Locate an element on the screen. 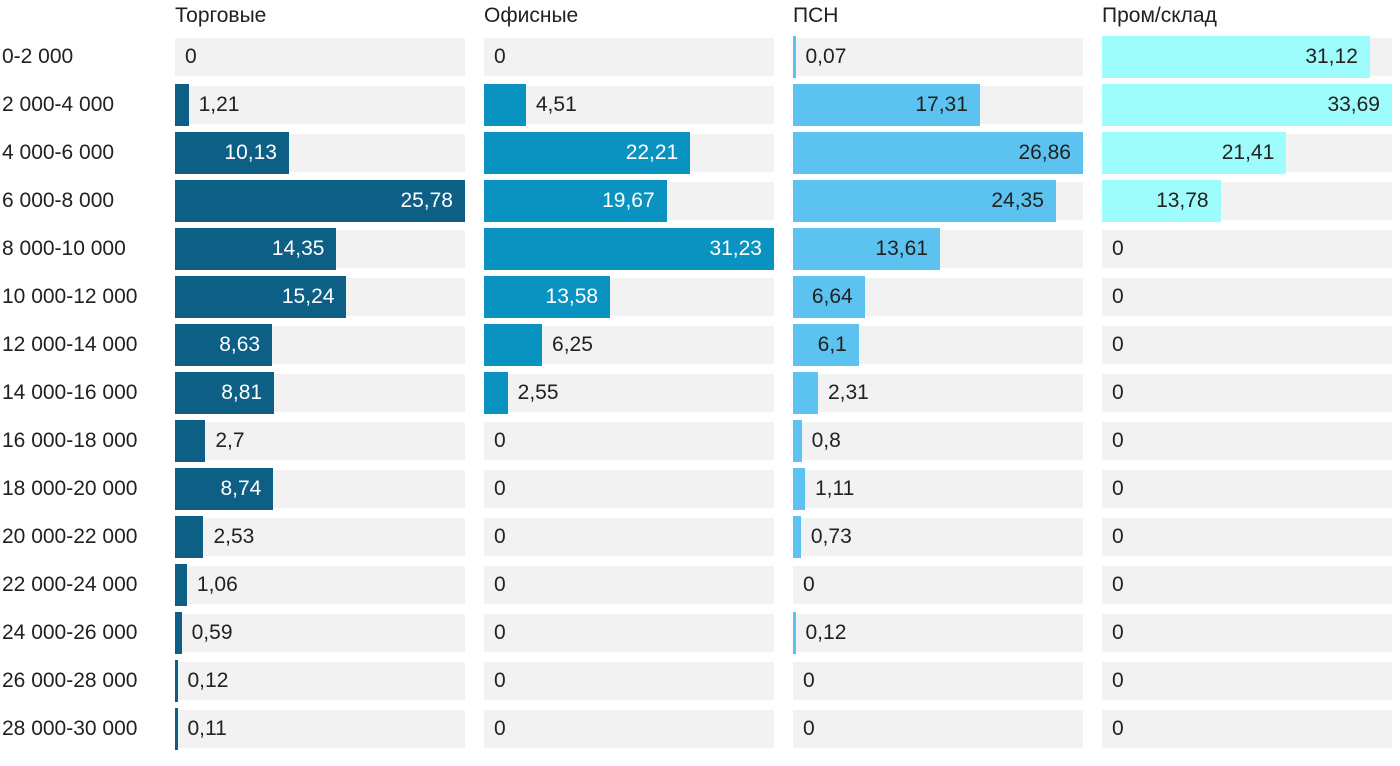 The width and height of the screenshot is (1400, 766). category-label: 2 000-4 000 is located at coordinates (58, 104).